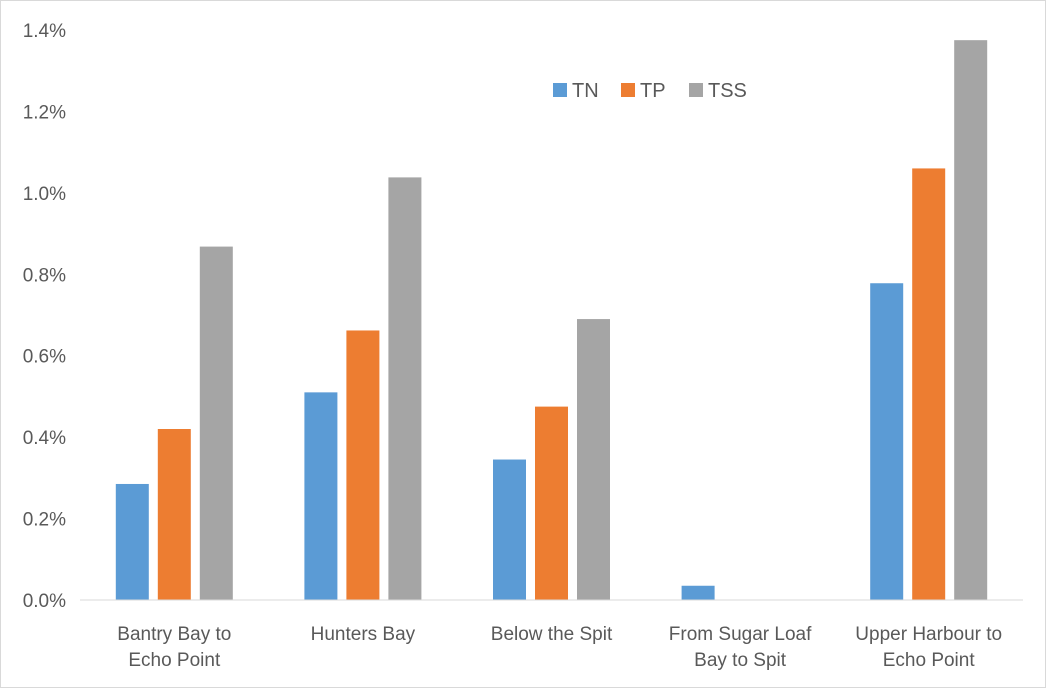  I want to click on x-category-label: Upper Harbour to, so click(928, 634).